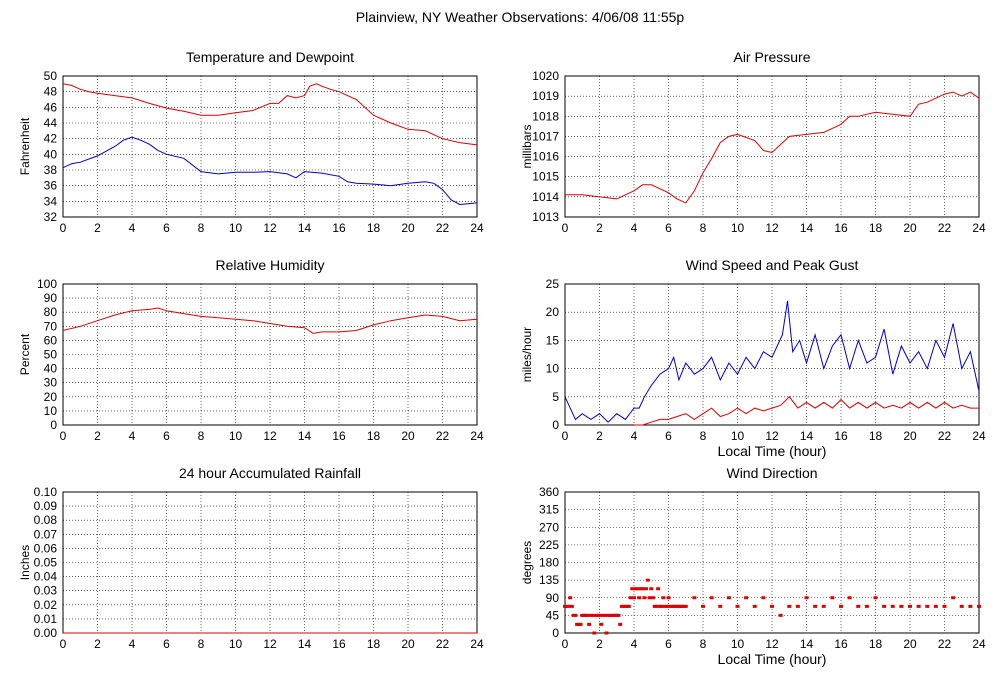  I want to click on y-axis-label: millibars, so click(527, 146).